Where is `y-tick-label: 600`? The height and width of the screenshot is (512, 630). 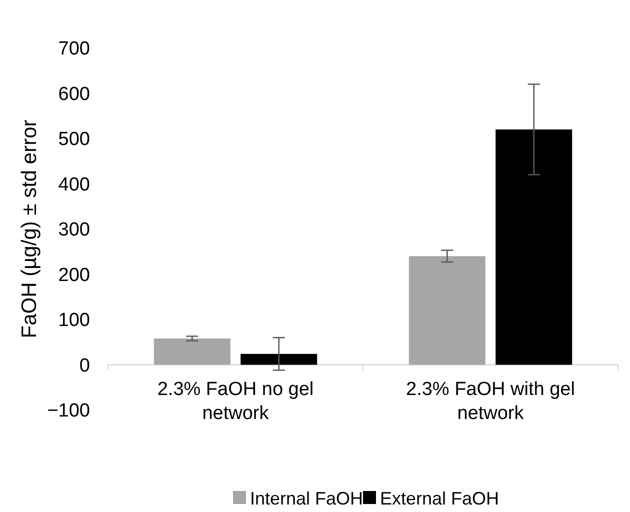
y-tick-label: 600 is located at coordinates (74, 94).